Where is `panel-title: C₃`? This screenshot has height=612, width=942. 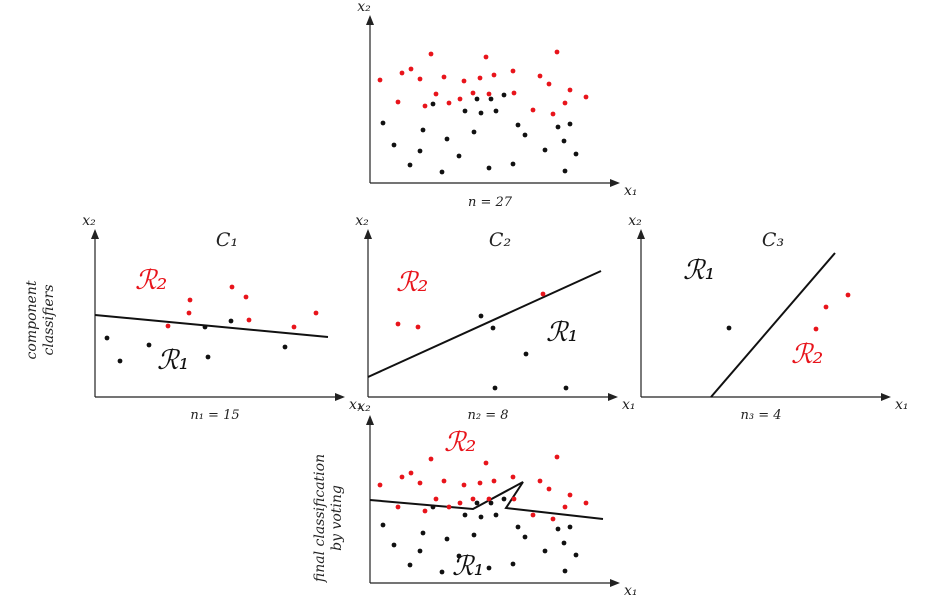
panel-title: C₃ is located at coordinates (773, 240).